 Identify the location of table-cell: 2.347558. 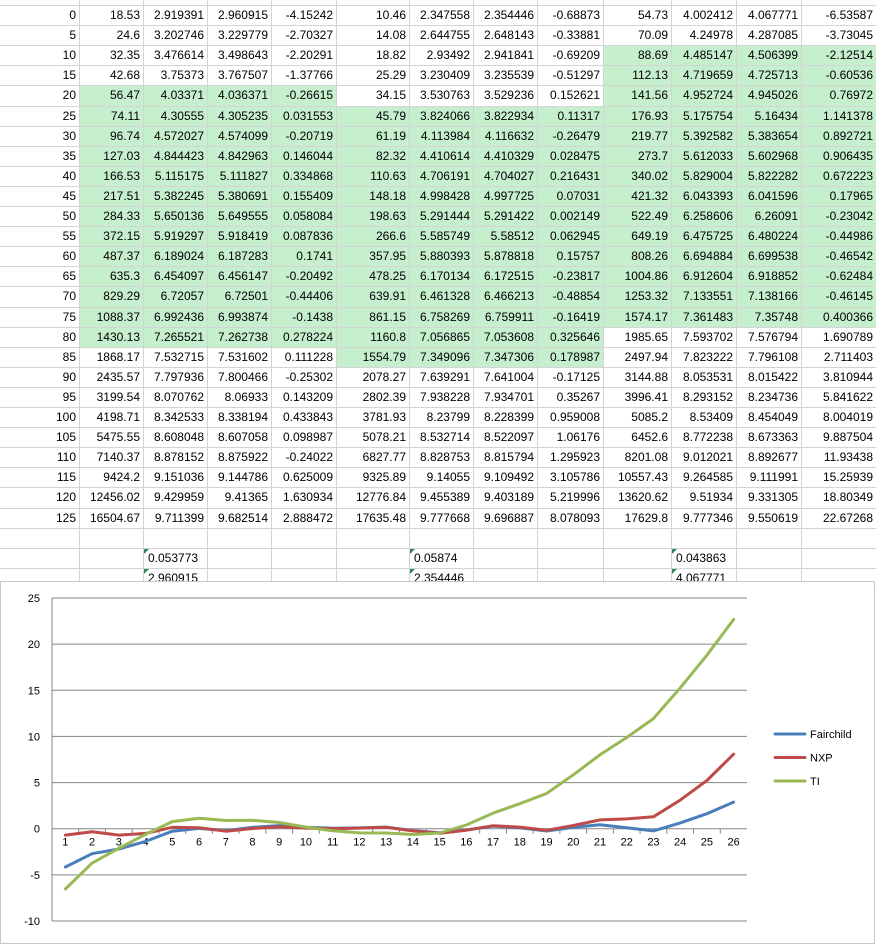
(444, 15).